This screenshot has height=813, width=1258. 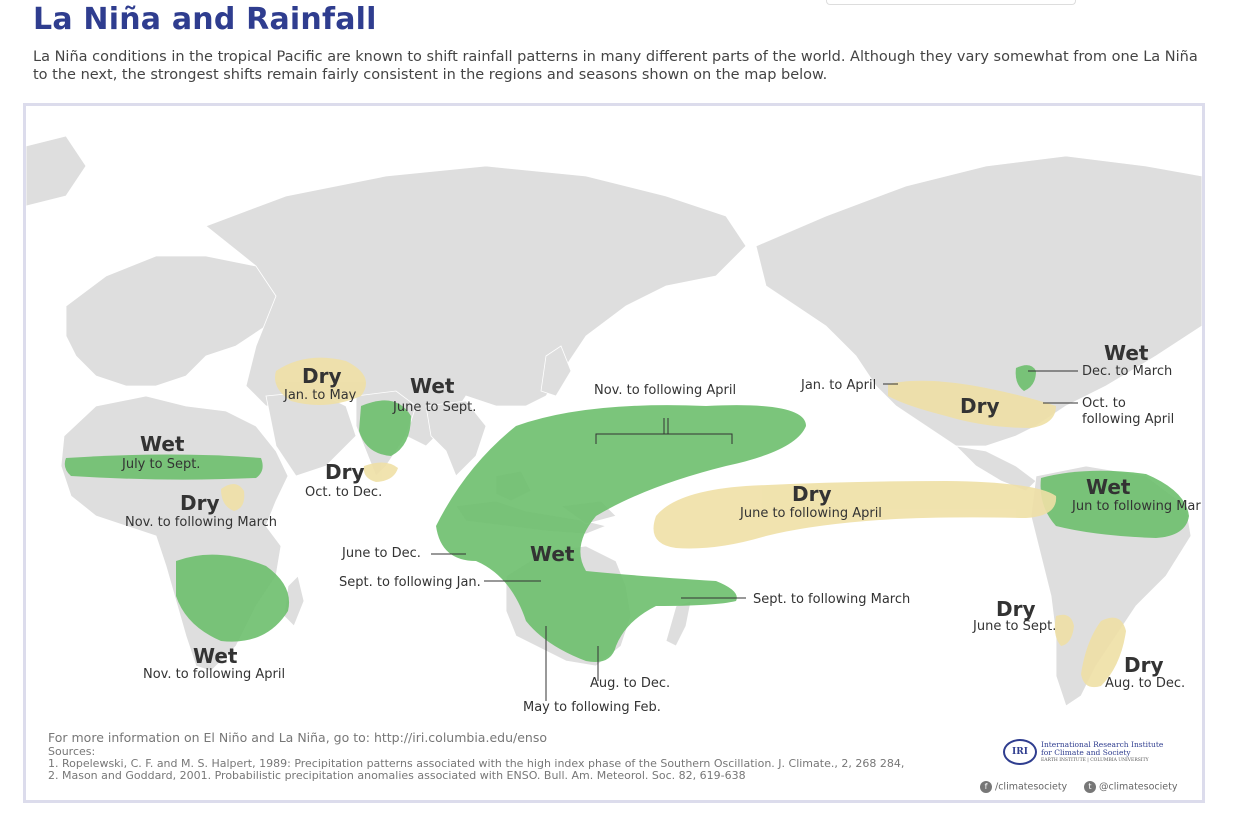 What do you see at coordinates (200, 503) in the screenshot?
I see `label-east-africa-type: Dry` at bounding box center [200, 503].